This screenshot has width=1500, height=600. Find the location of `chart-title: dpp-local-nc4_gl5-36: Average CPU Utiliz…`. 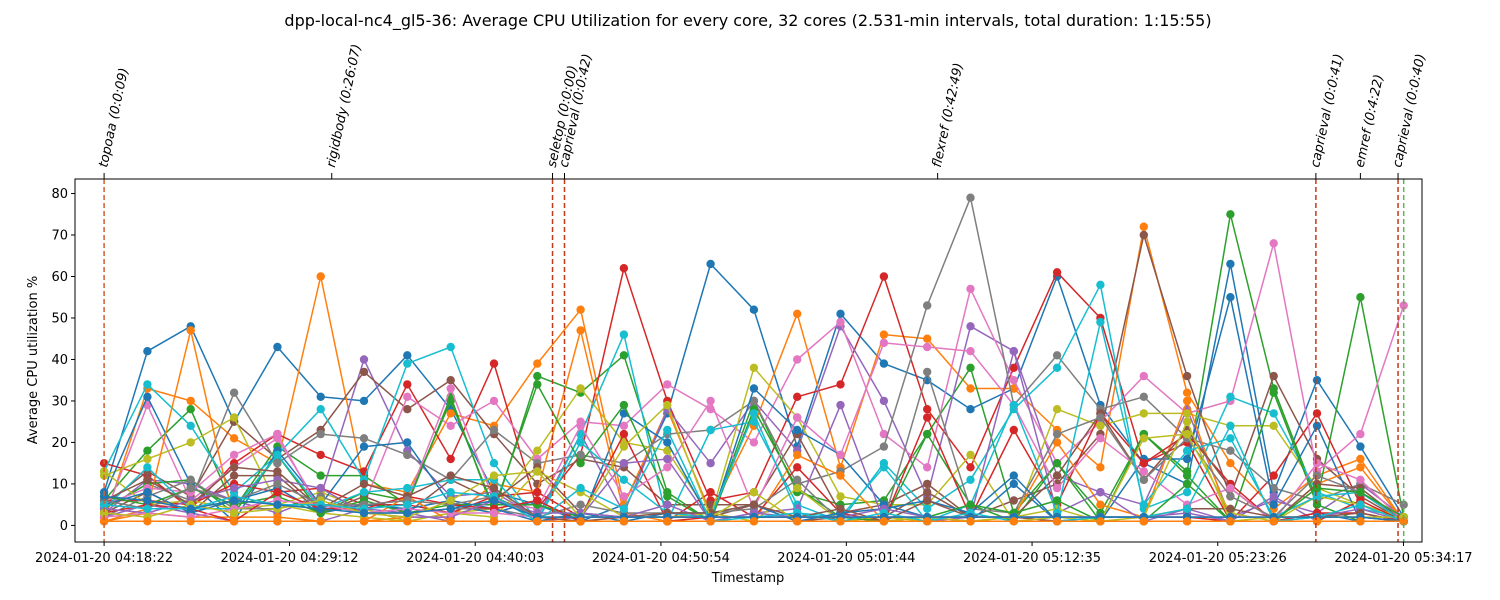

chart-title: dpp-local-nc4_gl5-36: Average CPU Utiliz… is located at coordinates (747, 21).